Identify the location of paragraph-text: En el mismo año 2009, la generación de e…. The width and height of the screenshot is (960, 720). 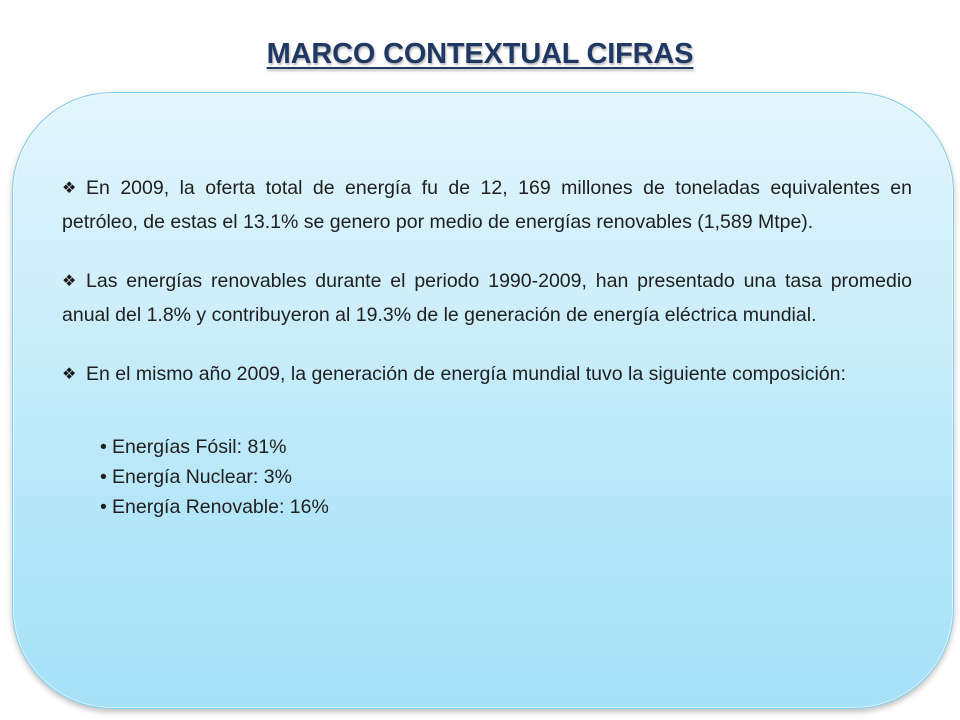
(466, 374).